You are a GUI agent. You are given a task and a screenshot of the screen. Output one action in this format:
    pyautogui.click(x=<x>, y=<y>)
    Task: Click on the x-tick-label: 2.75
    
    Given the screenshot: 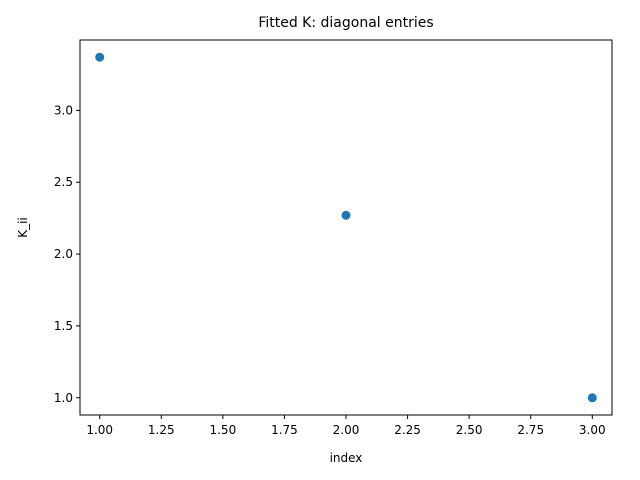 What is the action you would take?
    pyautogui.click(x=530, y=430)
    